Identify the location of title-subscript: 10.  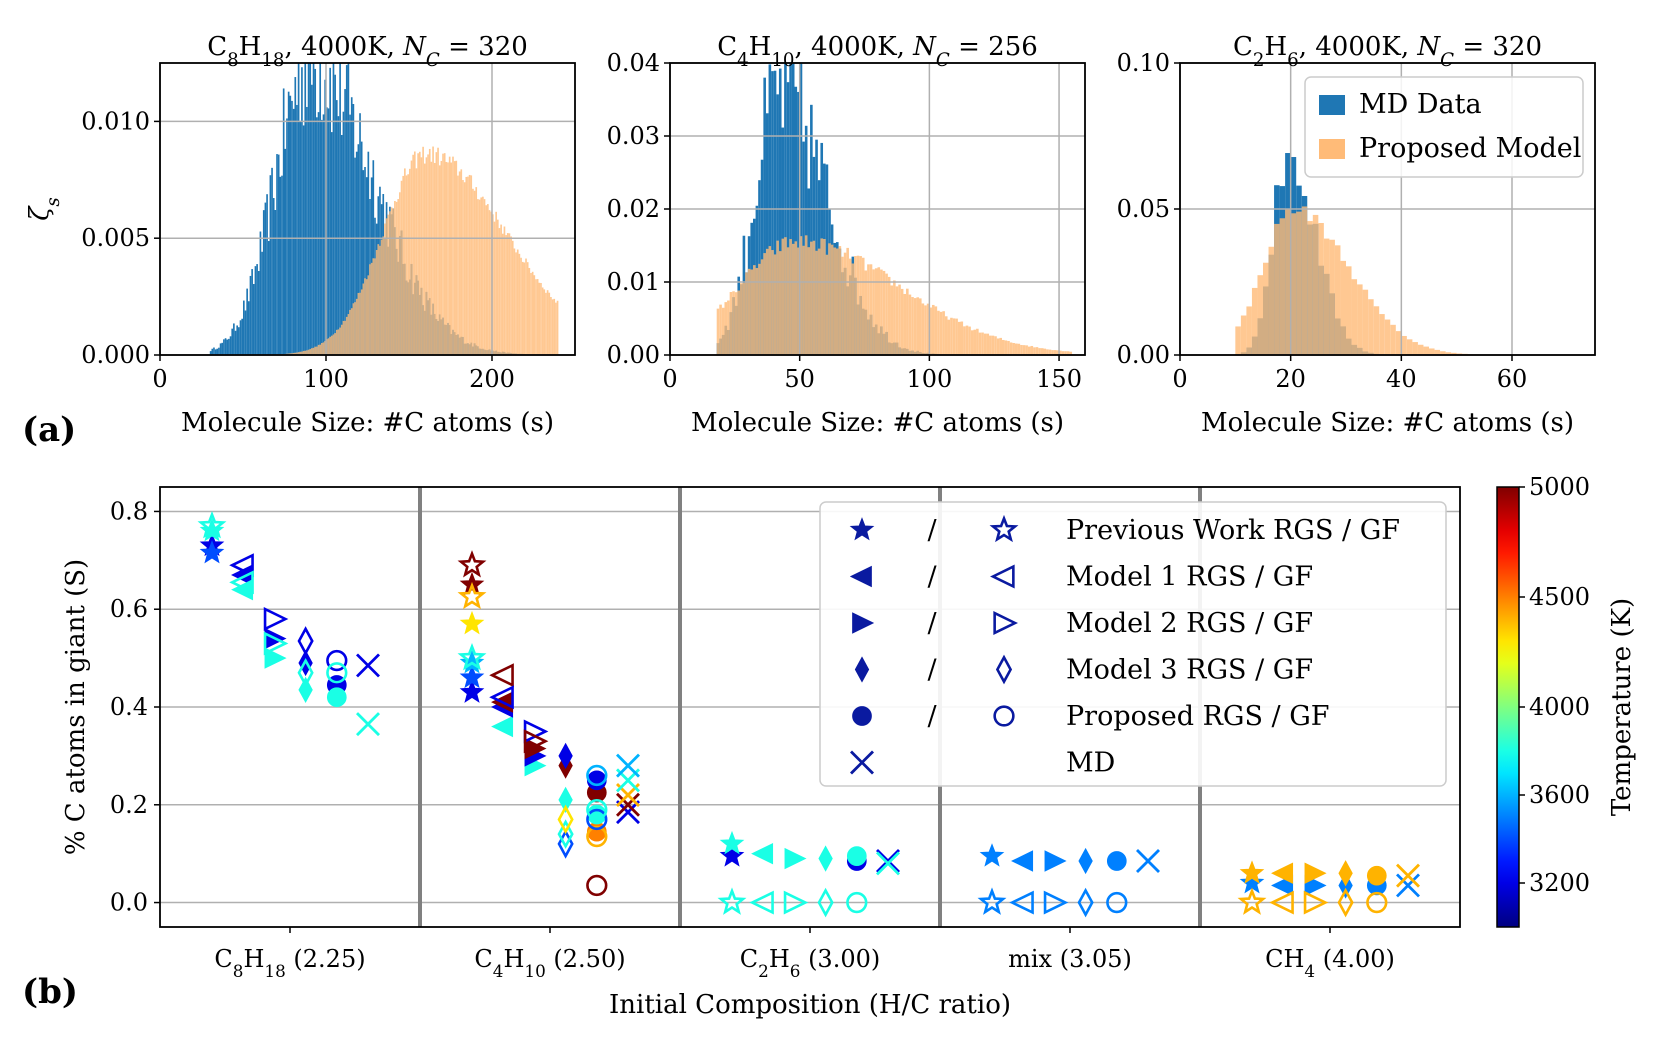
(782, 60).